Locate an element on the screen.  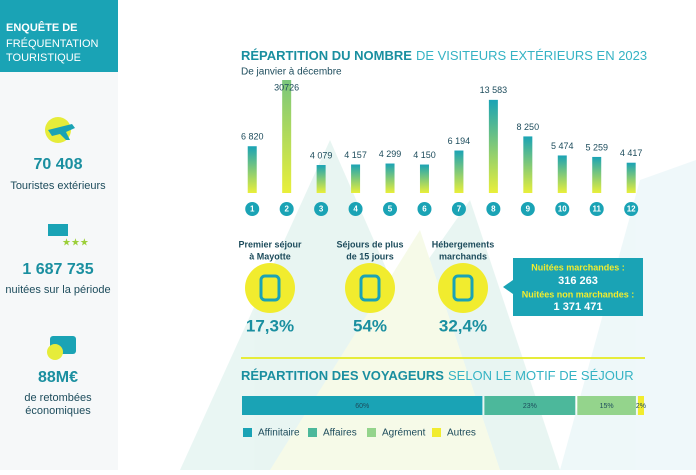
data-label: 4 417 is located at coordinates (631, 153).